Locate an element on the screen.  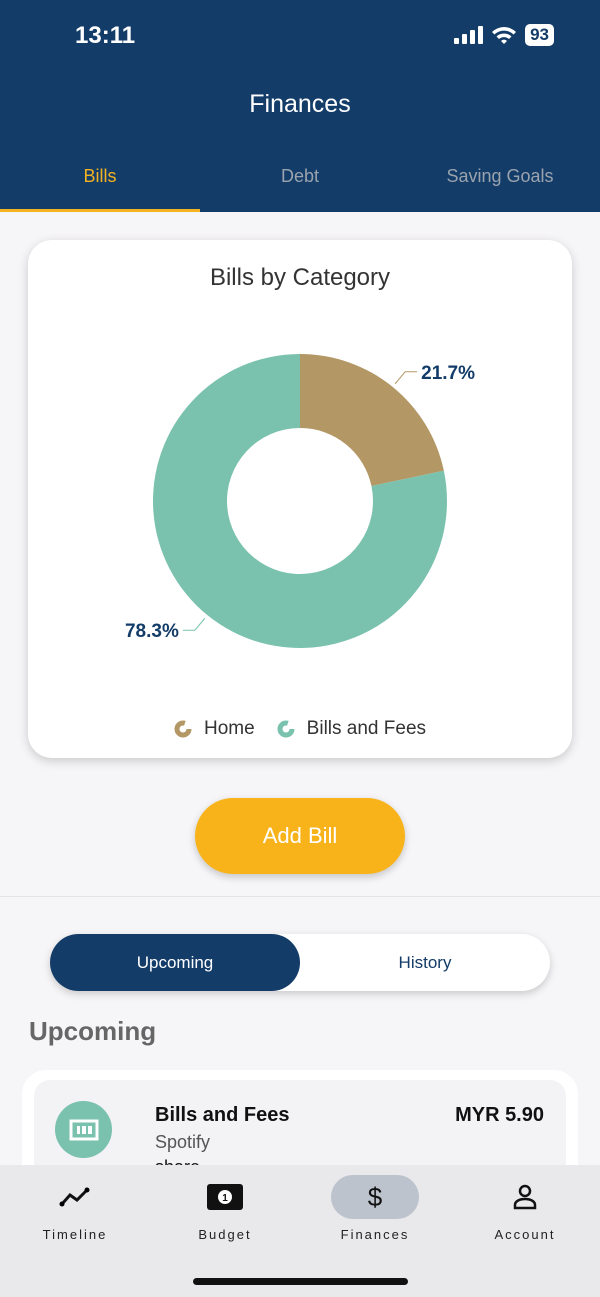
slice-label: 21.7% is located at coordinates (448, 373).